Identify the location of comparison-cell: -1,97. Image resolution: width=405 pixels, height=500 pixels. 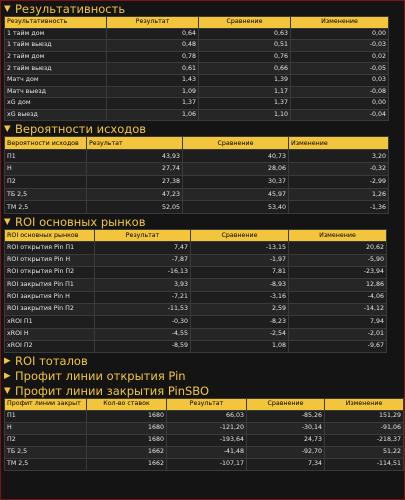
(239, 260).